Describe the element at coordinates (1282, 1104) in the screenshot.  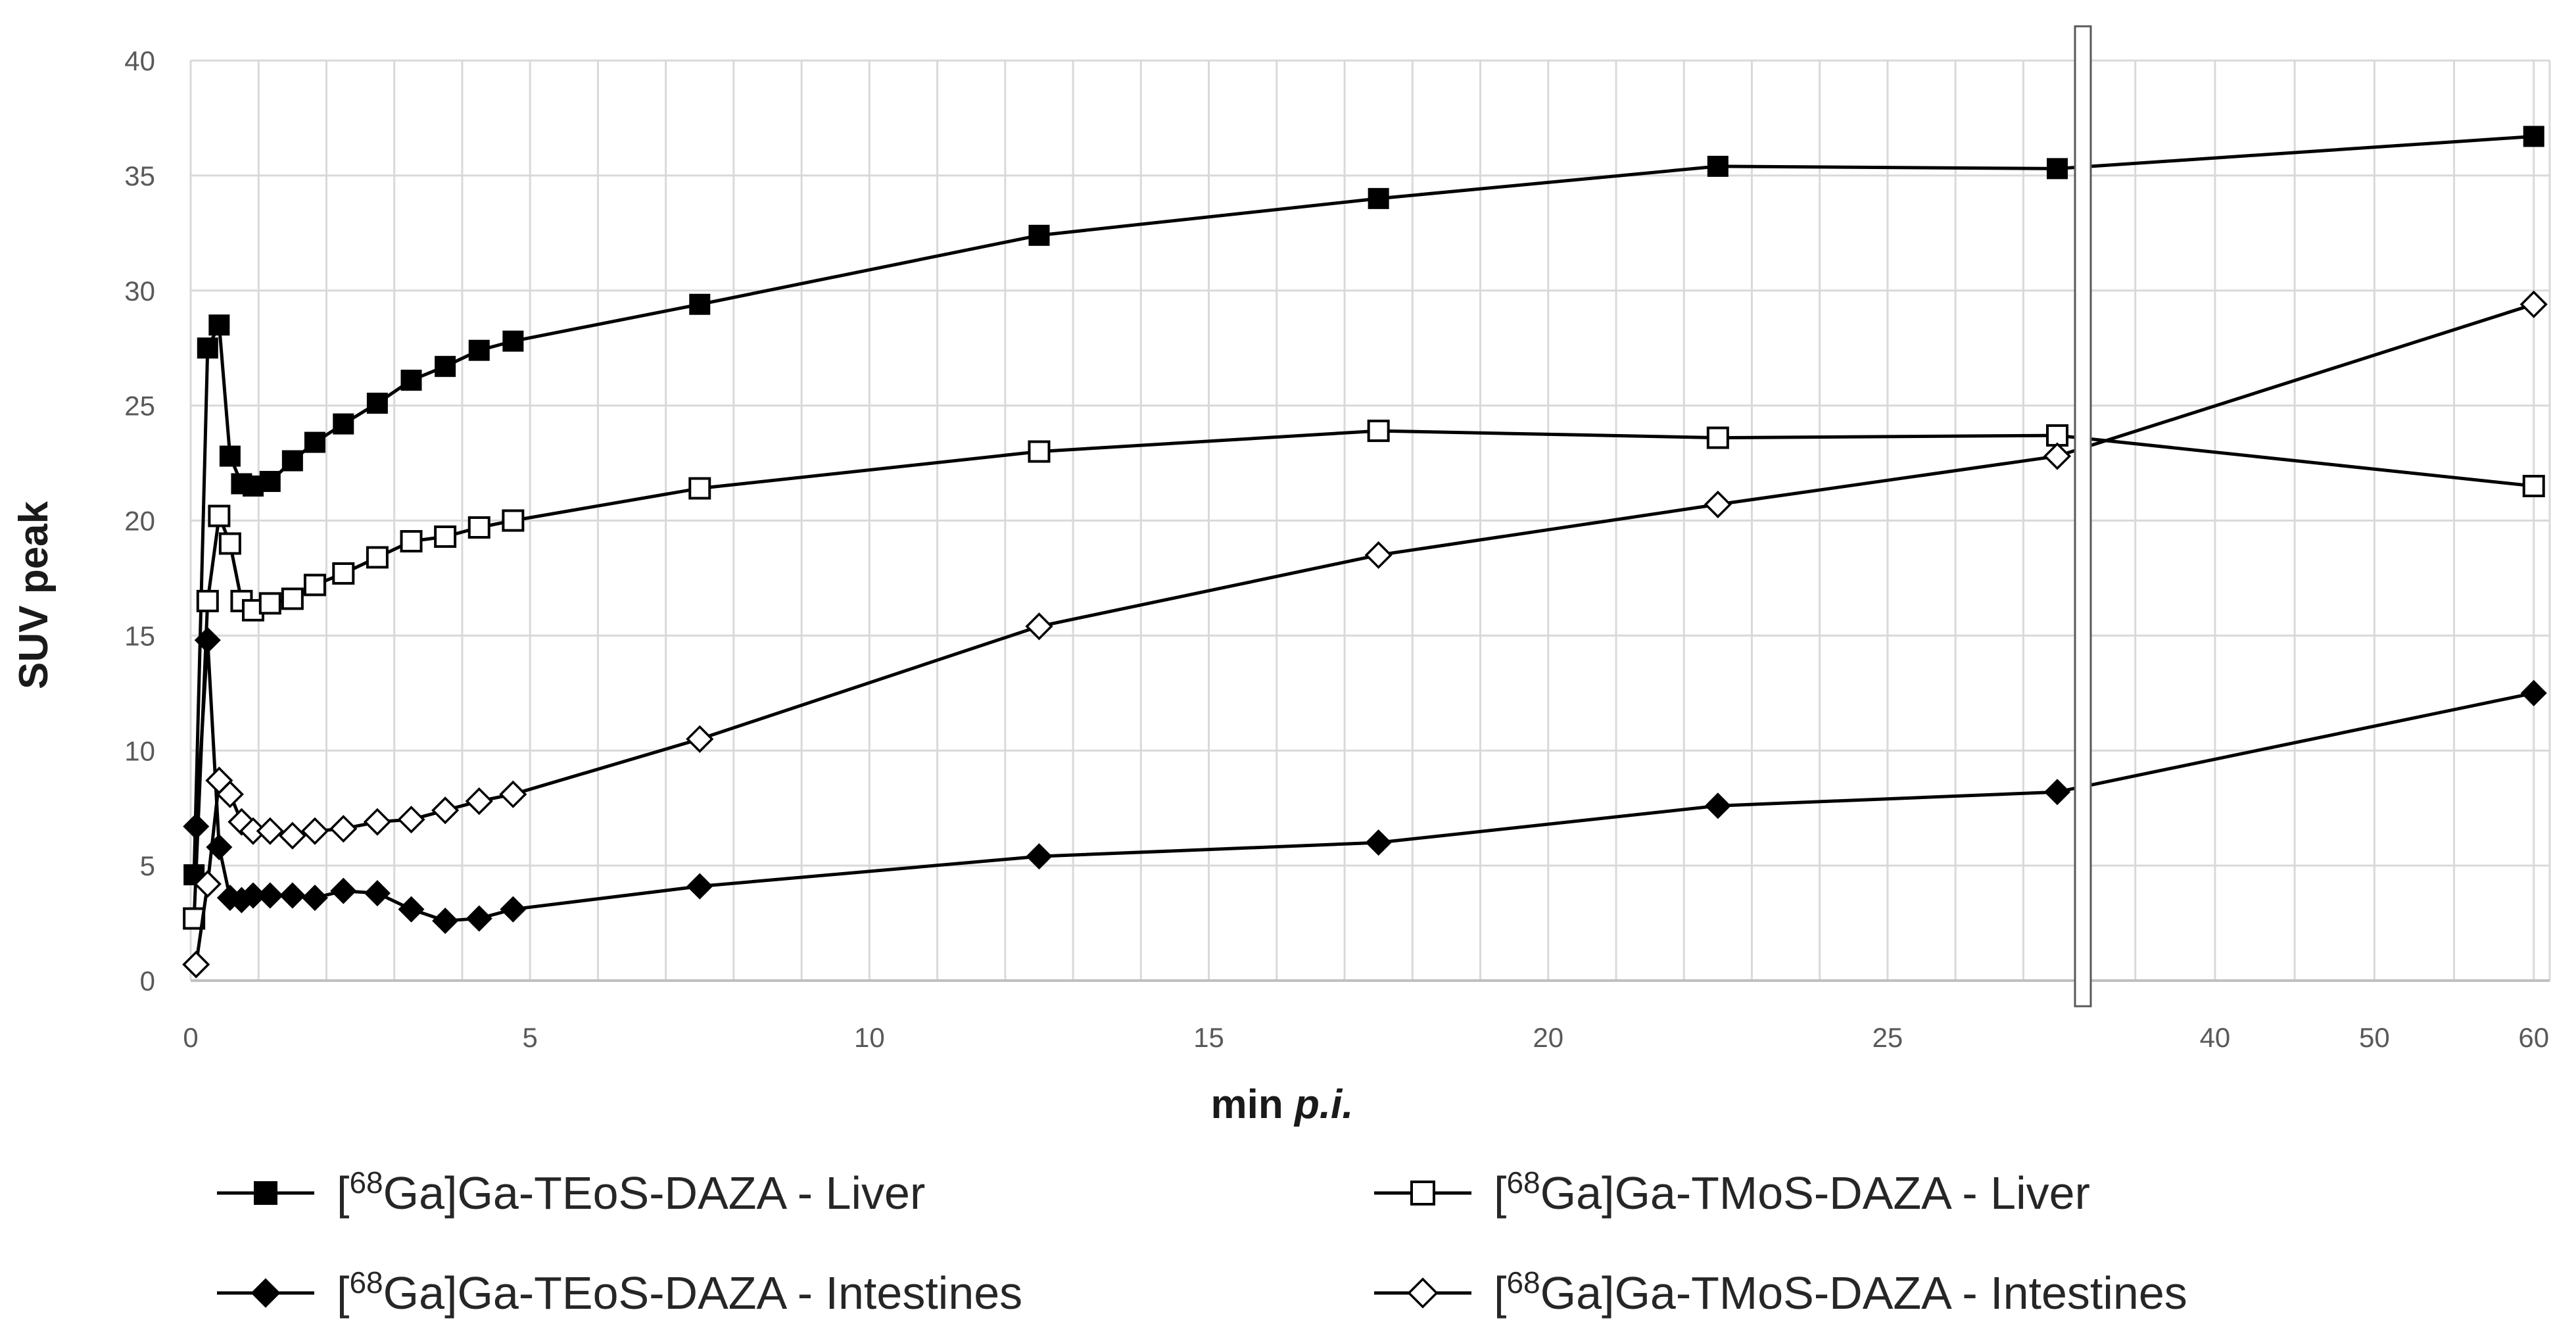
I see `x-axis-title: min p.i.` at that location.